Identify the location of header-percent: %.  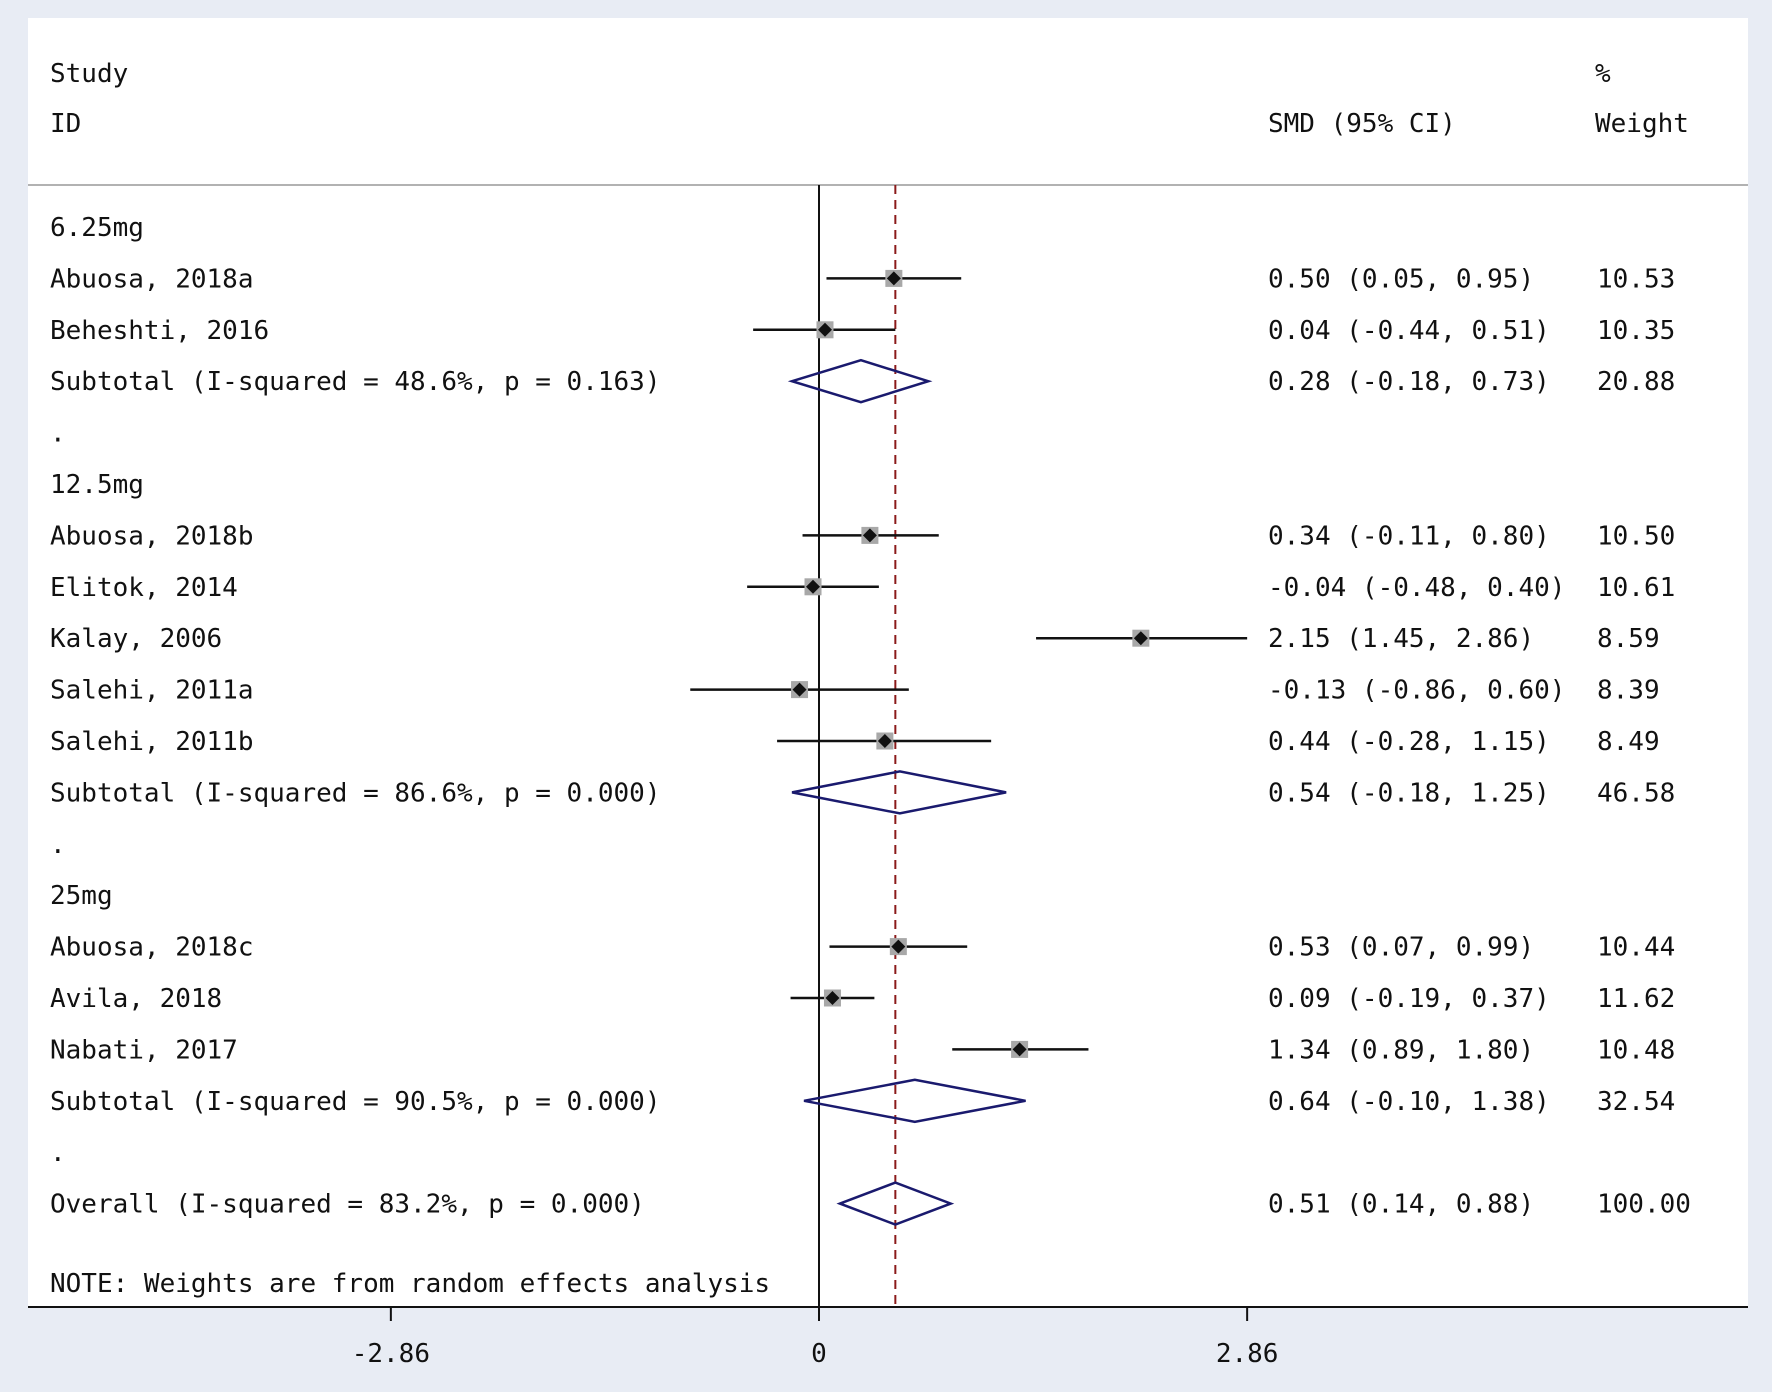
(1603, 74).